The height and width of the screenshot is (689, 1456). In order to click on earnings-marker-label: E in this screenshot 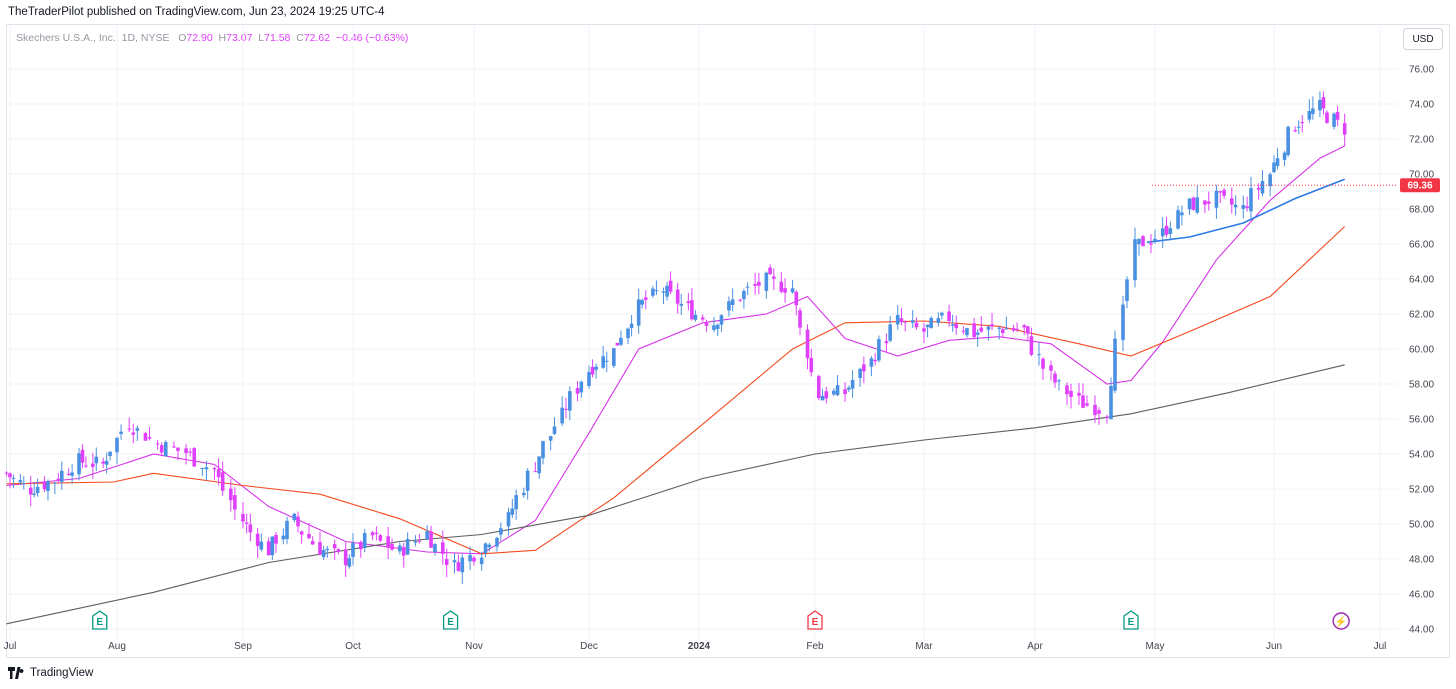, I will do `click(1131, 622)`.